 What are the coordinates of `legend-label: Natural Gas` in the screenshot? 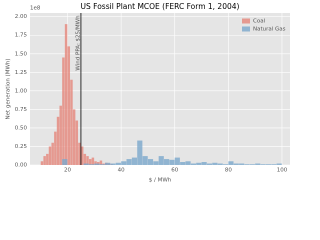 It's located at (269, 30).